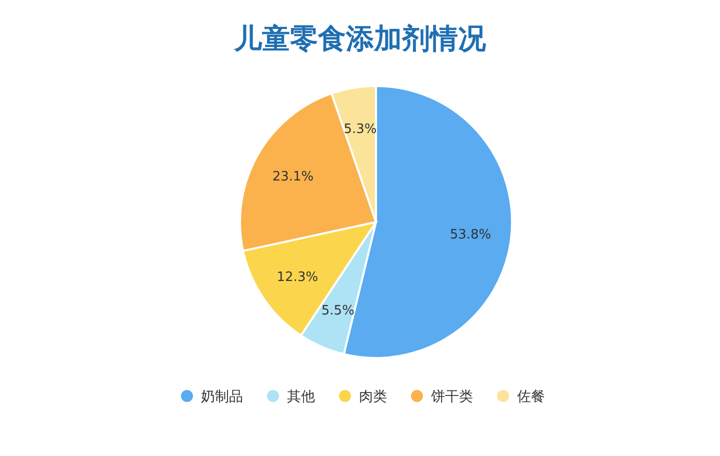 The image size is (720, 456). What do you see at coordinates (471, 234) in the screenshot?
I see `data-label: 53.8%` at bounding box center [471, 234].